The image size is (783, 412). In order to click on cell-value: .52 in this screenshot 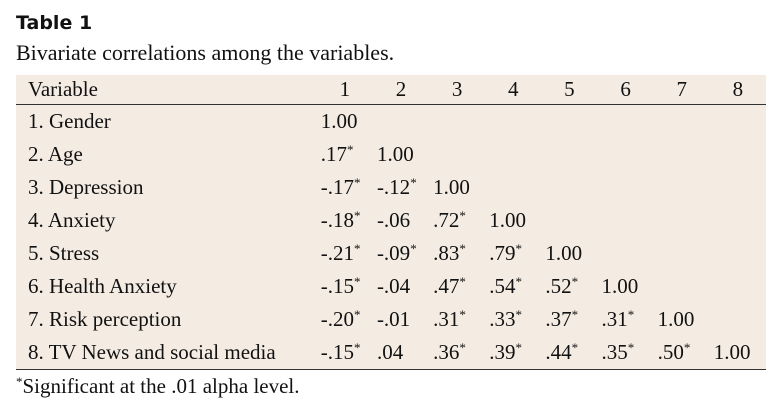, I will do `click(558, 286)`.